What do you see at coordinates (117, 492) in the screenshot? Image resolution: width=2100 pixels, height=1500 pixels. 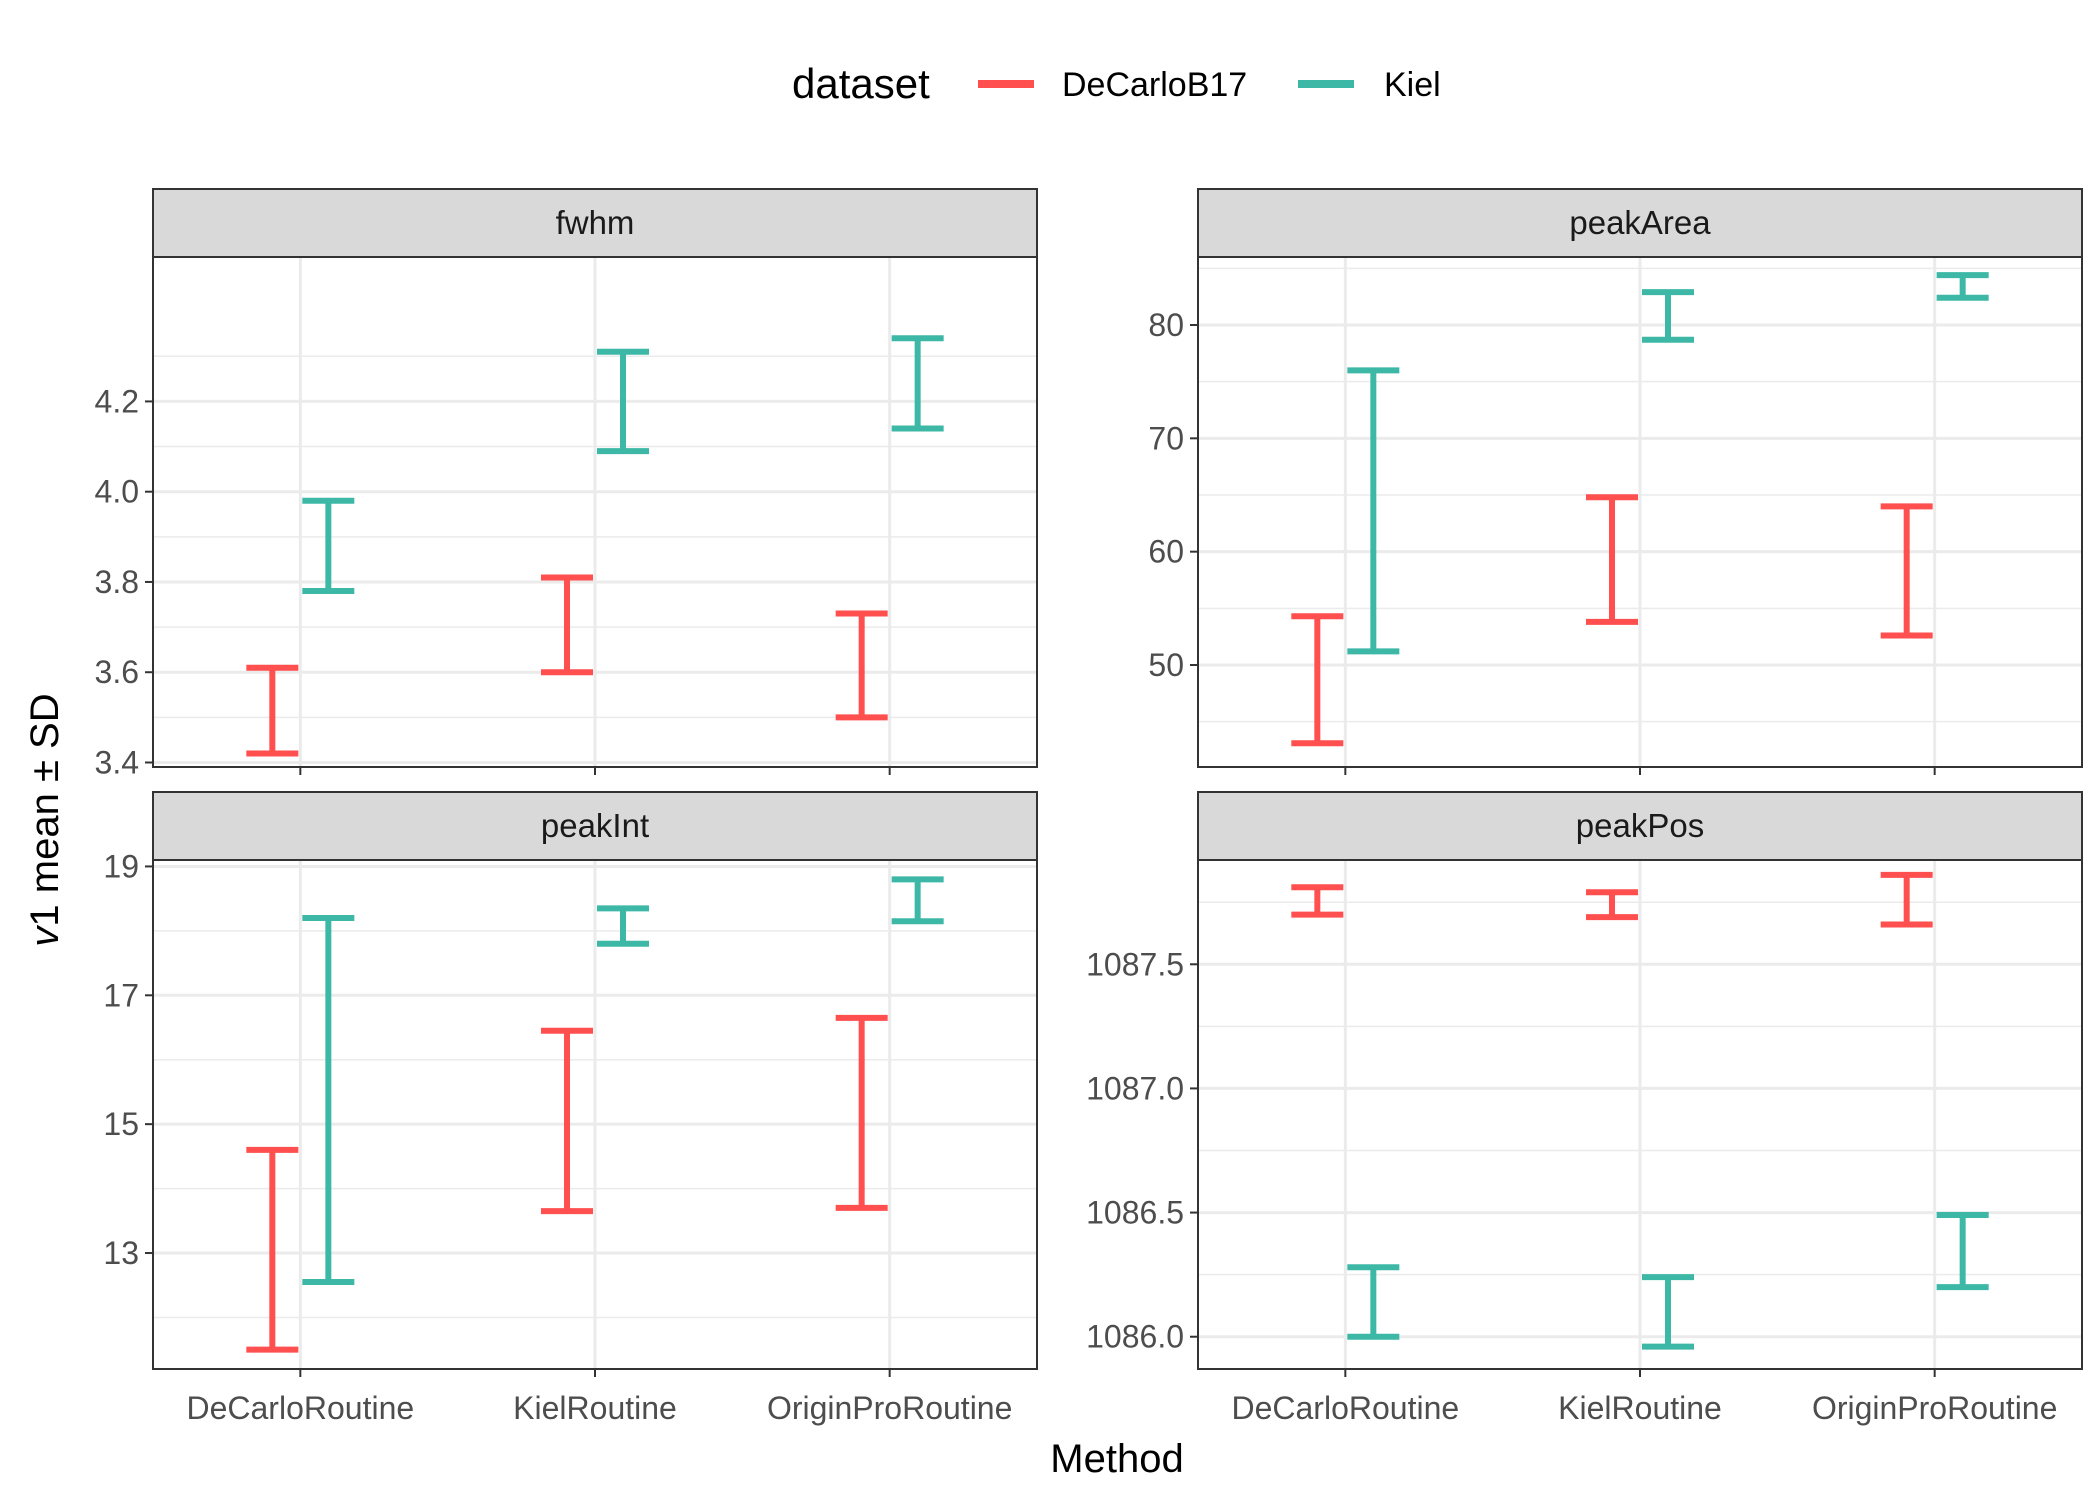 I see `y-tick-label: 4.0` at bounding box center [117, 492].